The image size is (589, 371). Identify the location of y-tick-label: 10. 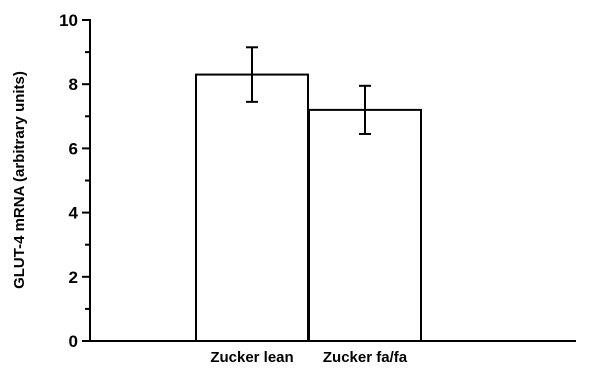
(68, 20).